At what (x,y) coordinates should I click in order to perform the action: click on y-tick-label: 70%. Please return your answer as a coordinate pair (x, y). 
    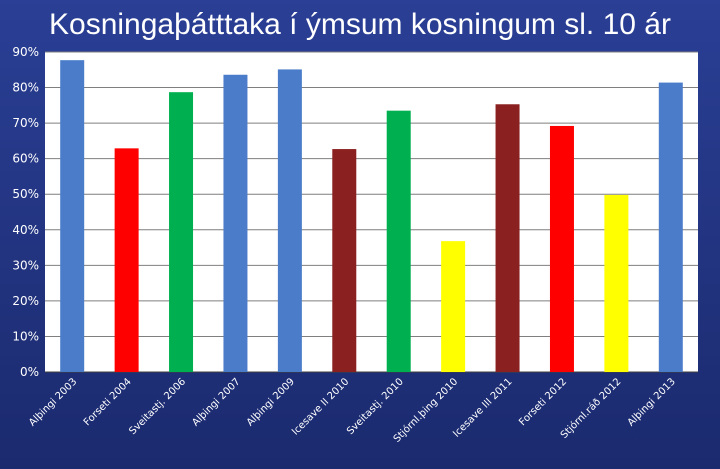
    Looking at the image, I should click on (25, 123).